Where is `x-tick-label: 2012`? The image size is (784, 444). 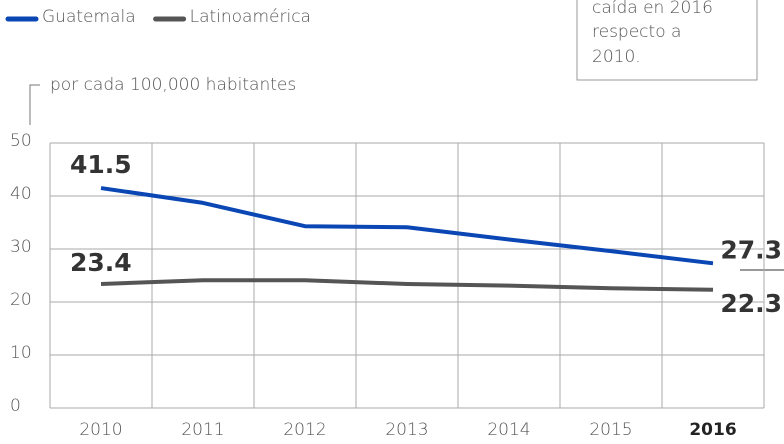 x-tick-label: 2012 is located at coordinates (304, 430).